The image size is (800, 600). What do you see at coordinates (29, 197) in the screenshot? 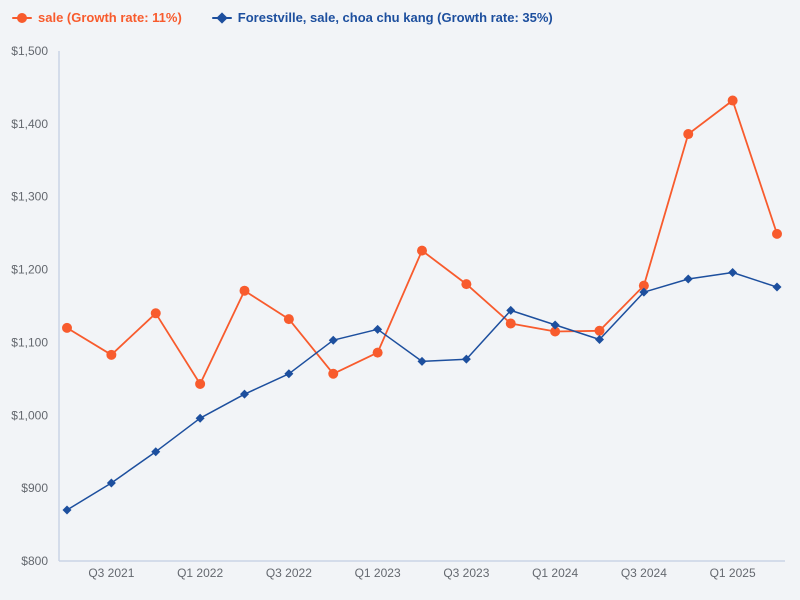
I see `y-axis-tick-label: $1,300` at bounding box center [29, 197].